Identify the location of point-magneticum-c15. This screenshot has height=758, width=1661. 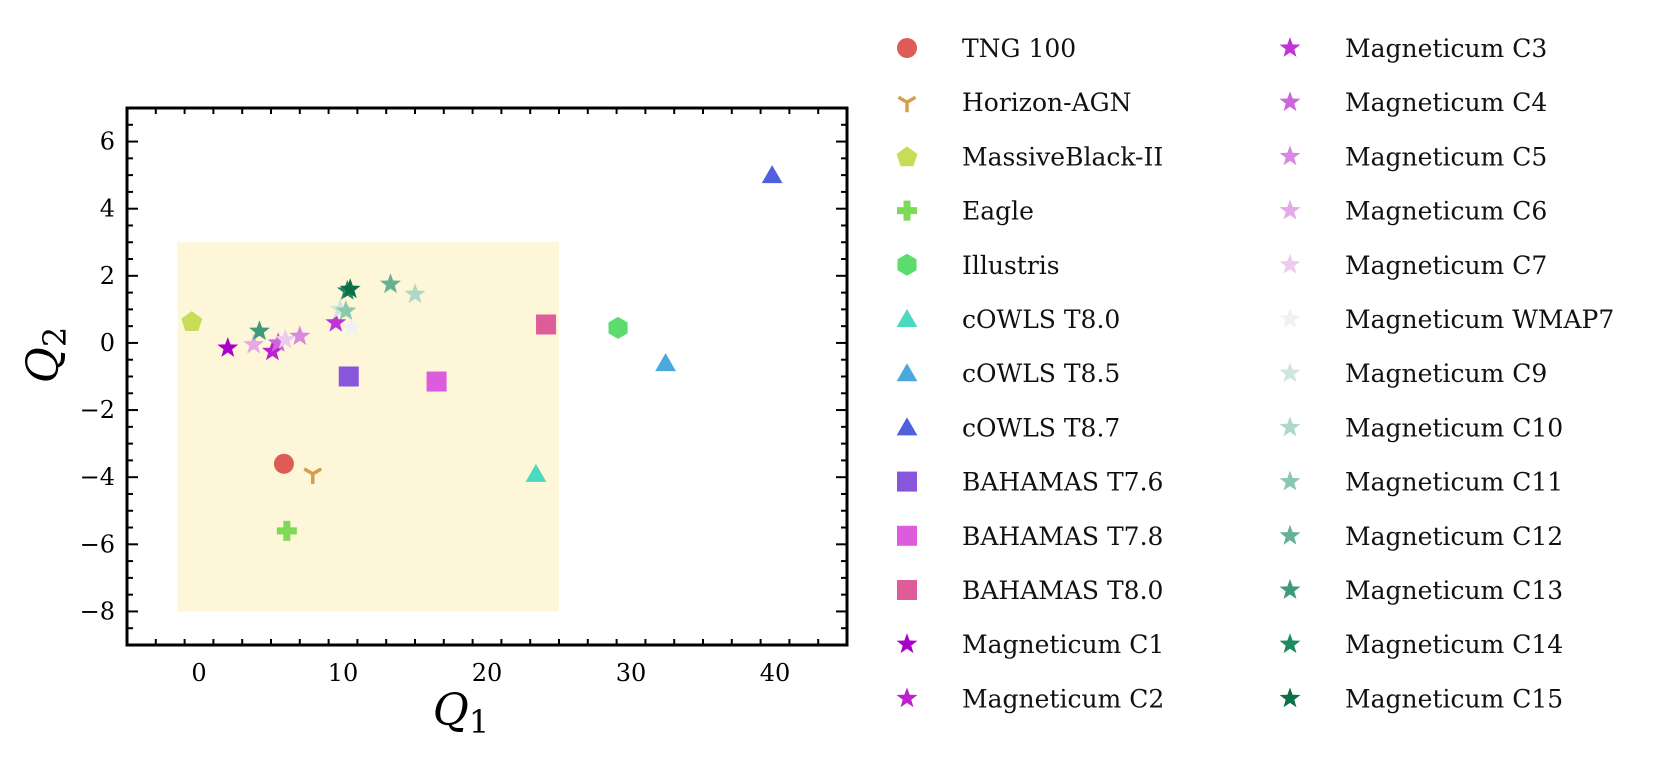
(350, 288).